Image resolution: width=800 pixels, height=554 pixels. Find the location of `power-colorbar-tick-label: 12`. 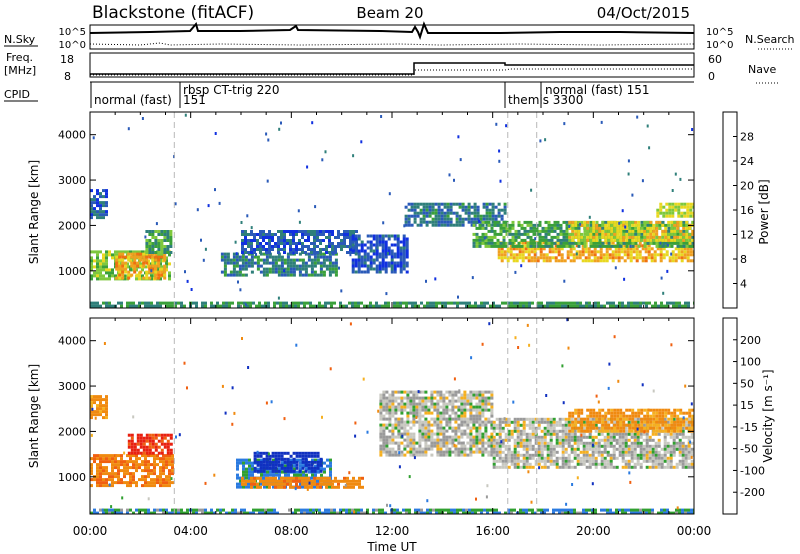

power-colorbar-tick-label: 12 is located at coordinates (747, 235).